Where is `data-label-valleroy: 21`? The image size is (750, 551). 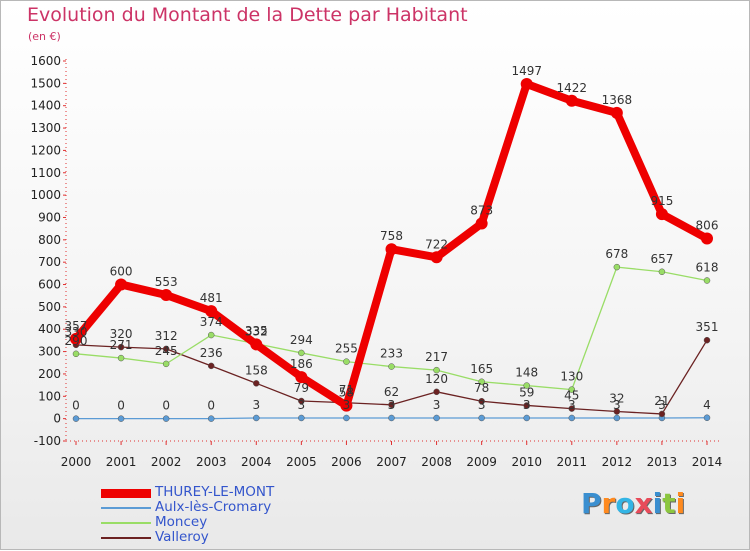
data-label-valleroy: 21 is located at coordinates (661, 401).